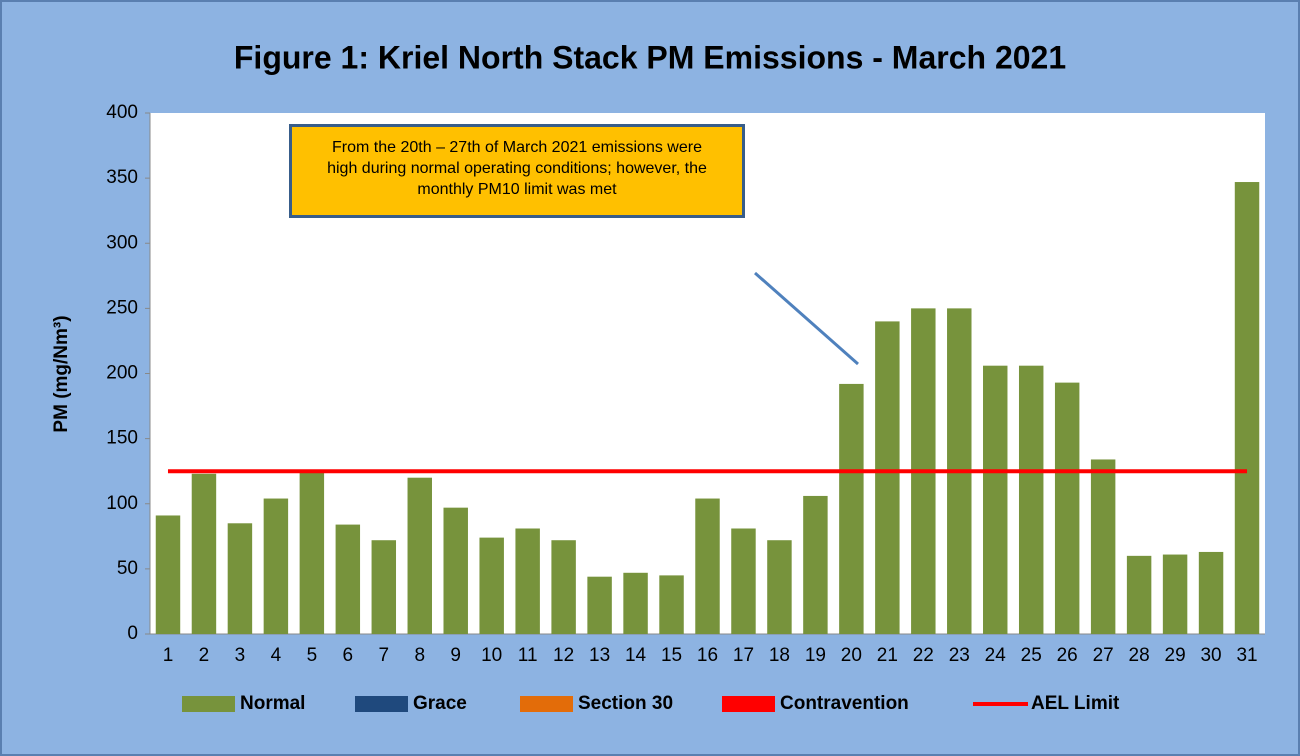 This screenshot has width=1300, height=756. Describe the element at coordinates (122, 438) in the screenshot. I see `y-tick-label: 150` at that location.